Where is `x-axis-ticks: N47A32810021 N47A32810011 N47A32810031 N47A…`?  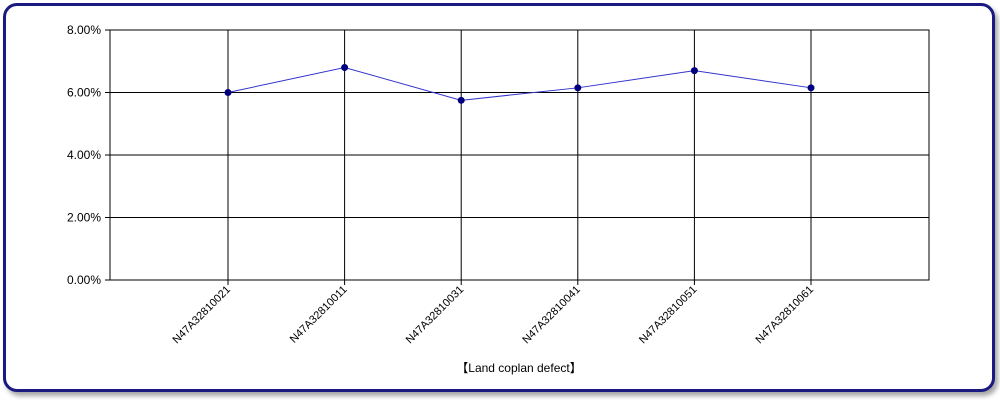
x-axis-ticks: N47A32810021 N47A32810011 N47A32810031 N47A… is located at coordinates (494, 315).